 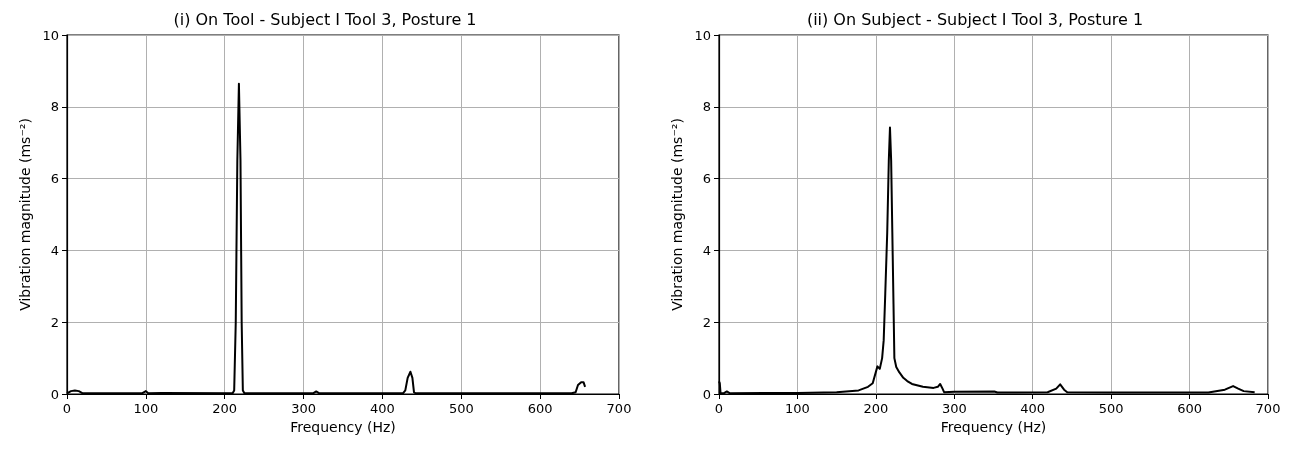 I want to click on chart-title: (i) On Tool - Subject I Tool 3, Posture 1, so click(x=325, y=19).